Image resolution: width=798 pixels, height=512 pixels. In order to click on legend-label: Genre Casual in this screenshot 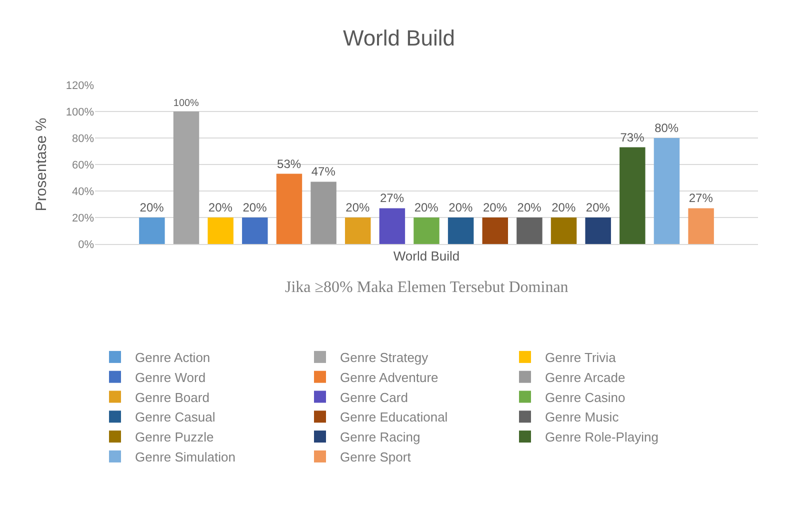, I will do `click(175, 417)`.